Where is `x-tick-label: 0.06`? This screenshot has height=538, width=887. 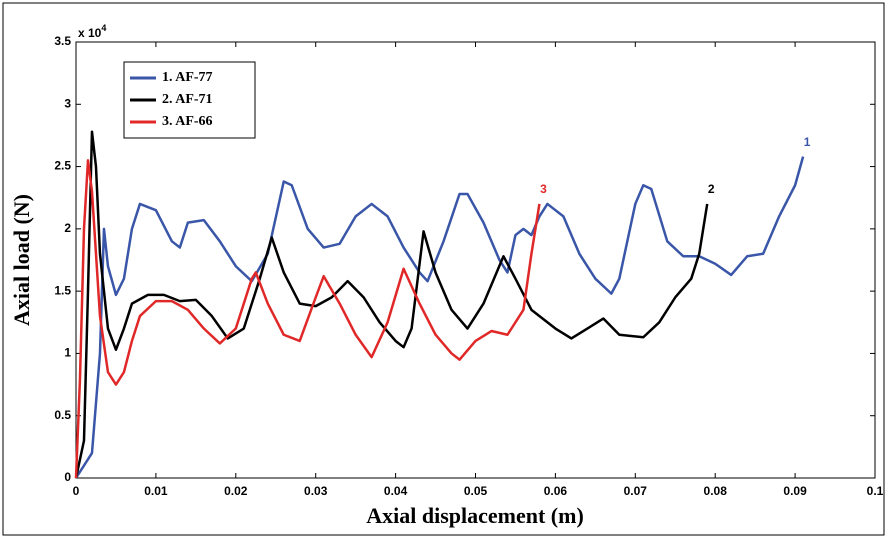 x-tick-label: 0.06 is located at coordinates (556, 491).